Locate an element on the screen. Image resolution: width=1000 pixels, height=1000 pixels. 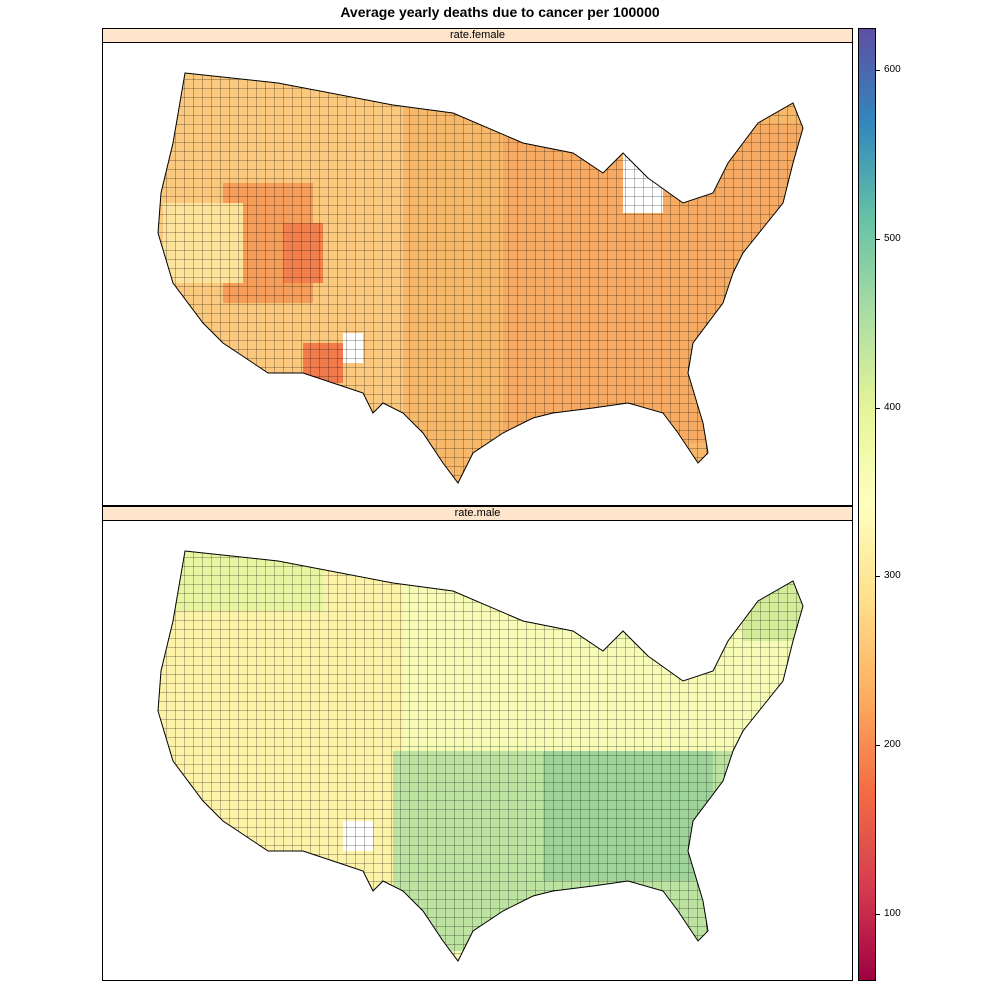
panel-strip-male: rate.male is located at coordinates (477, 514).